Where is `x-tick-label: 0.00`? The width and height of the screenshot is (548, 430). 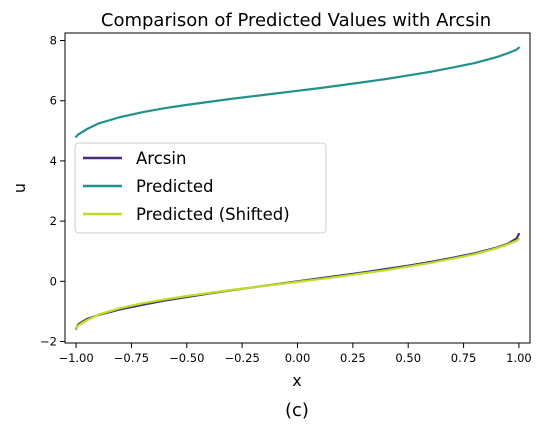 x-tick-label: 0.00 is located at coordinates (298, 358).